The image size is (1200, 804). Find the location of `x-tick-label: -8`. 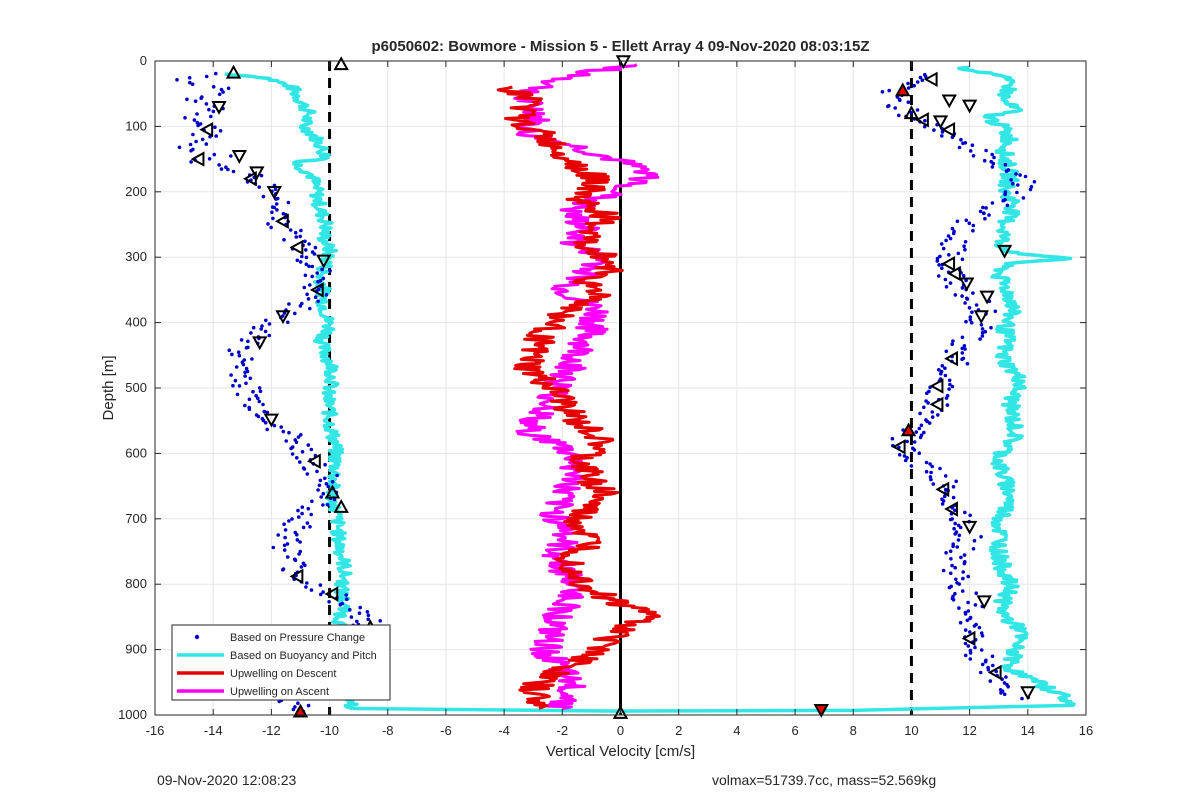

x-tick-label: -8 is located at coordinates (388, 730).